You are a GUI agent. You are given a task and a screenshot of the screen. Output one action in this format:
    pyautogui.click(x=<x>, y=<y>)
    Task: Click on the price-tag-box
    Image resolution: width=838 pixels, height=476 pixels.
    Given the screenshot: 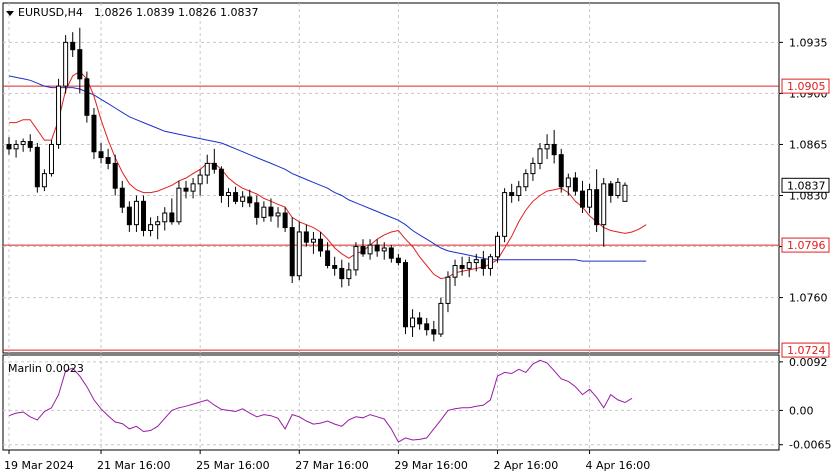 What is the action you would take?
    pyautogui.click(x=805, y=350)
    